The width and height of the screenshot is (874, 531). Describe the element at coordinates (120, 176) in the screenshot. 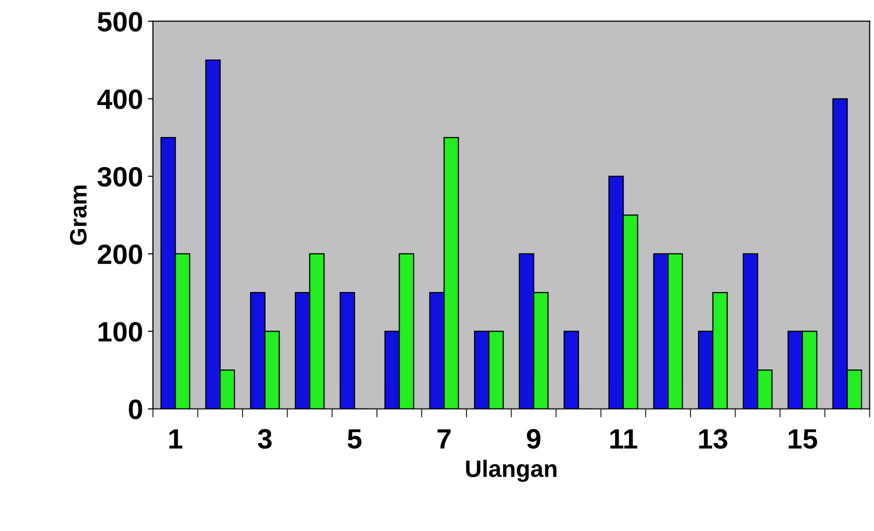

I see `y-tick-label: 300` at that location.